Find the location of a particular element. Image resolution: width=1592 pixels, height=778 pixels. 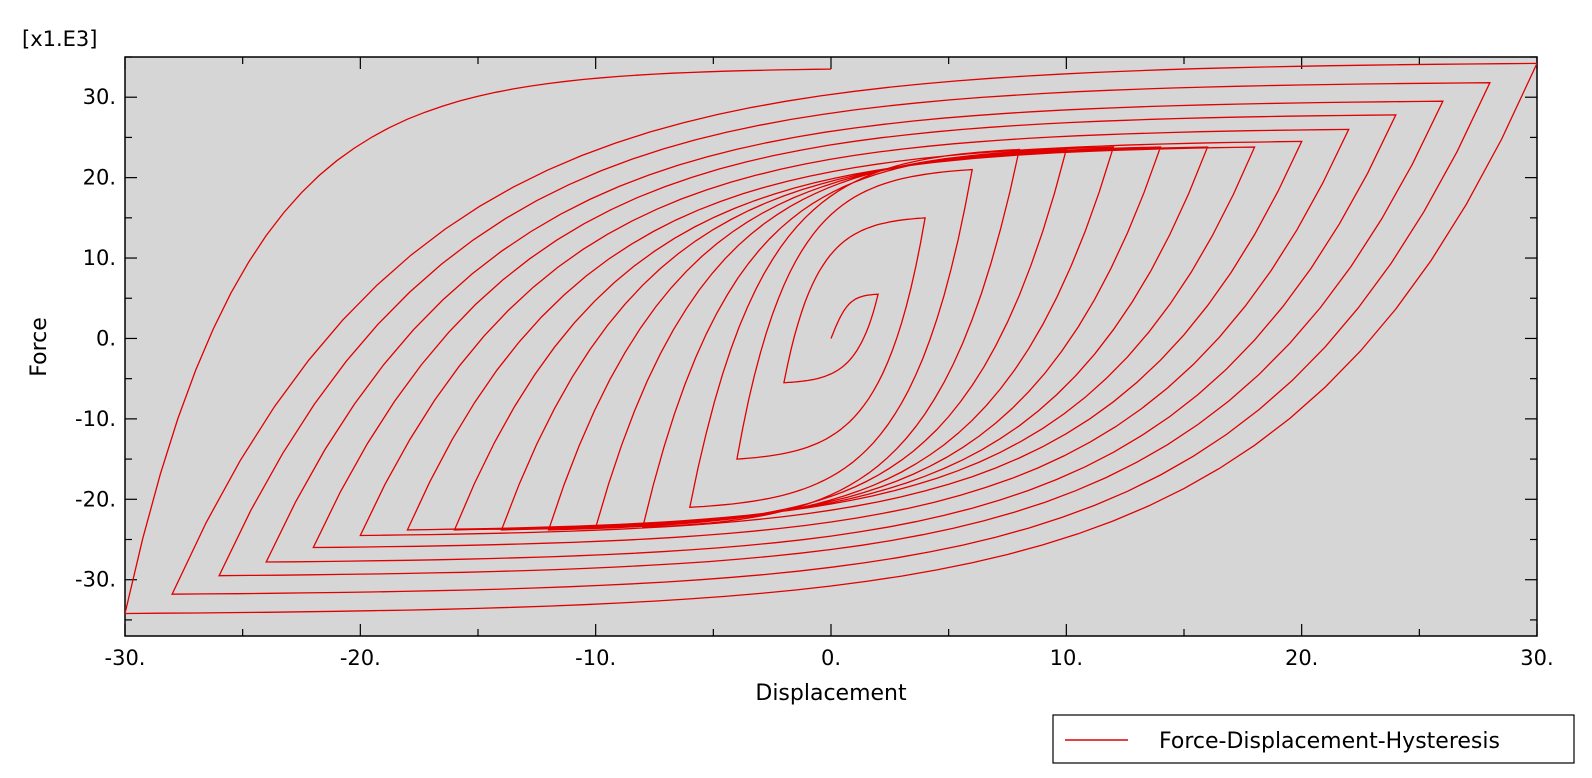

legend: Force-Displacement-Hysteresis is located at coordinates (1313, 739).